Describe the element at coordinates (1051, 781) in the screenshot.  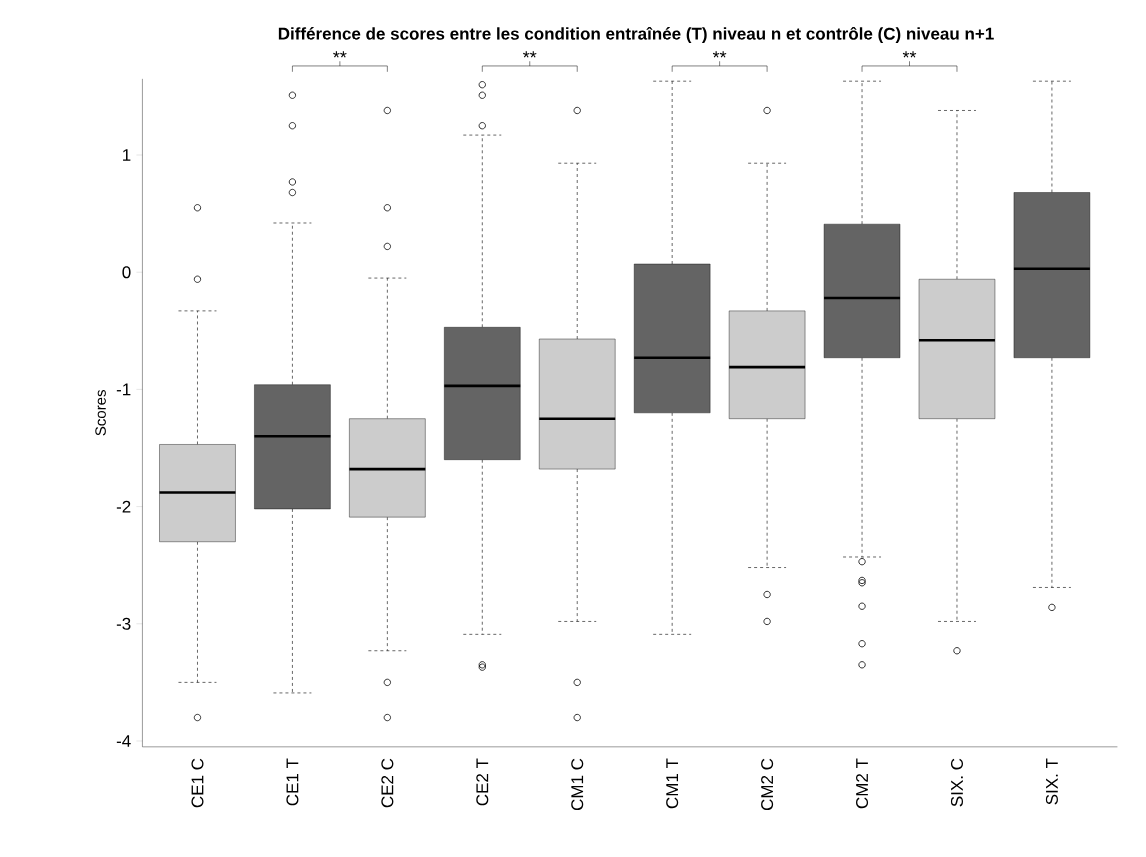
I see `x-tick-label: SIX. T` at that location.